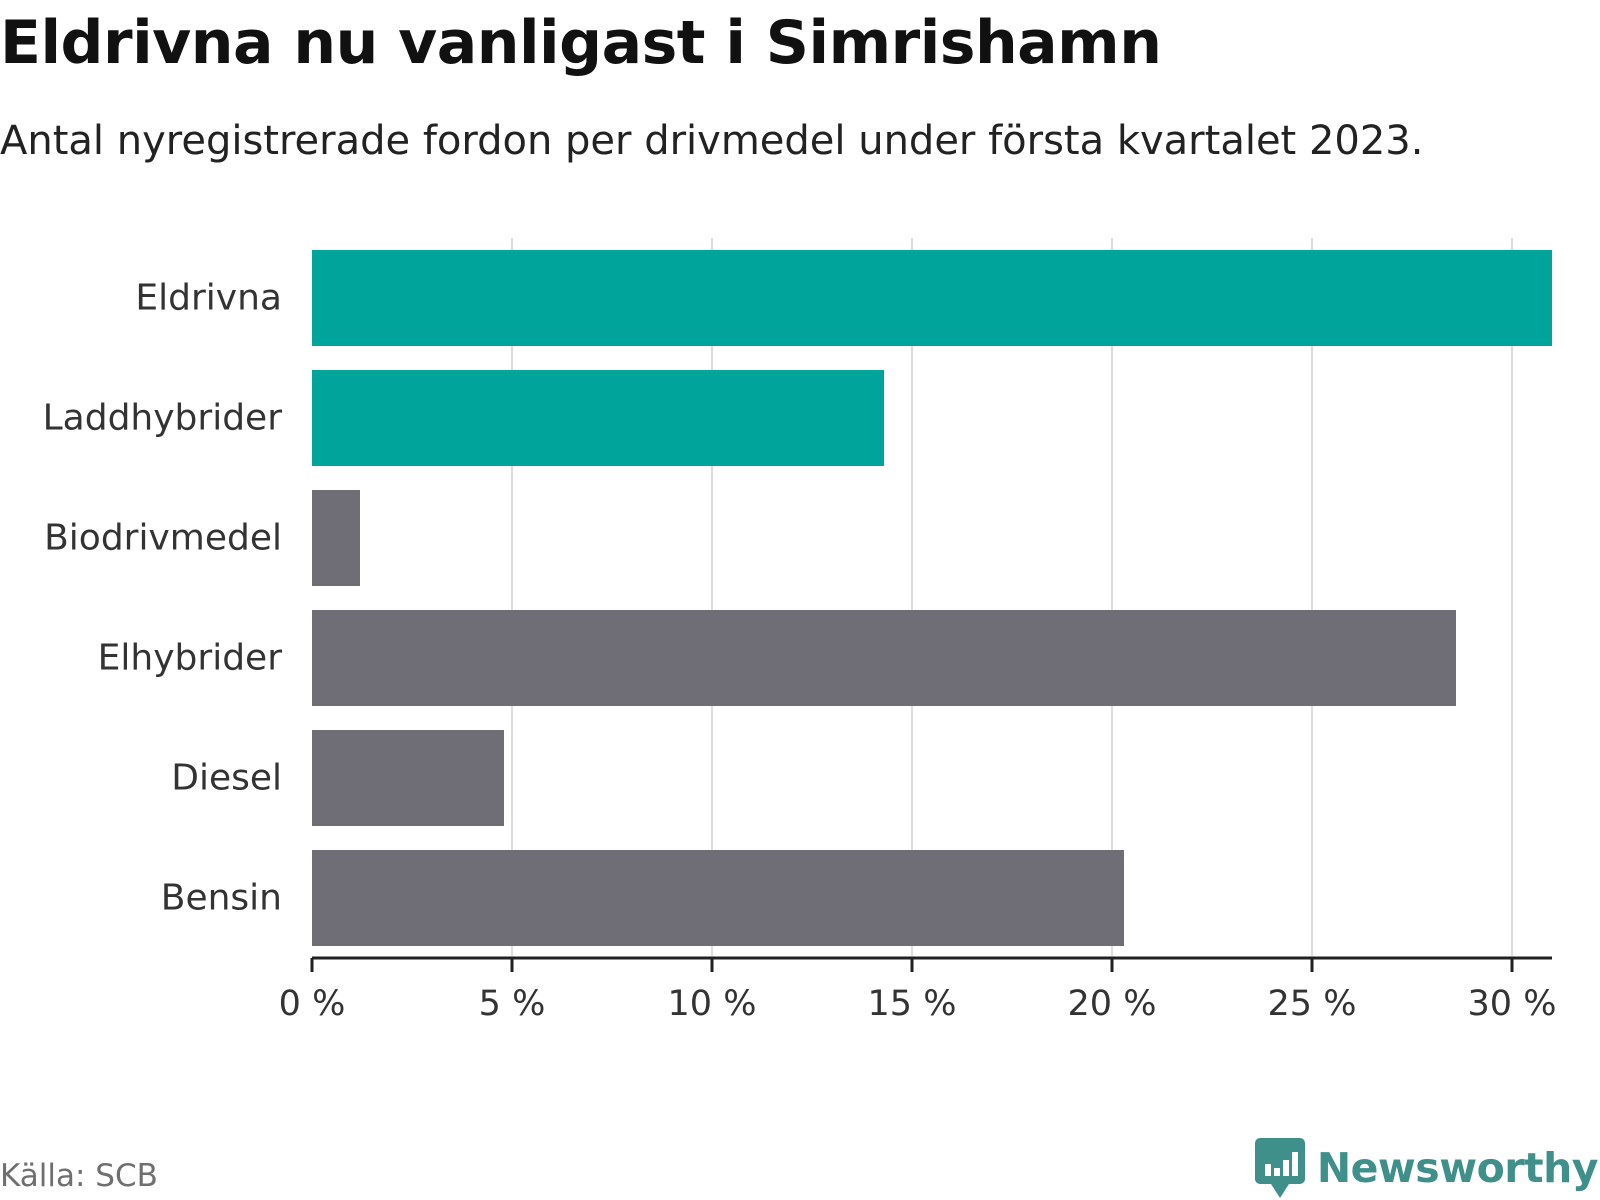 Image resolution: width=1600 pixels, height=1200 pixels. I want to click on category-label: Biodrivmedel, so click(163, 538).